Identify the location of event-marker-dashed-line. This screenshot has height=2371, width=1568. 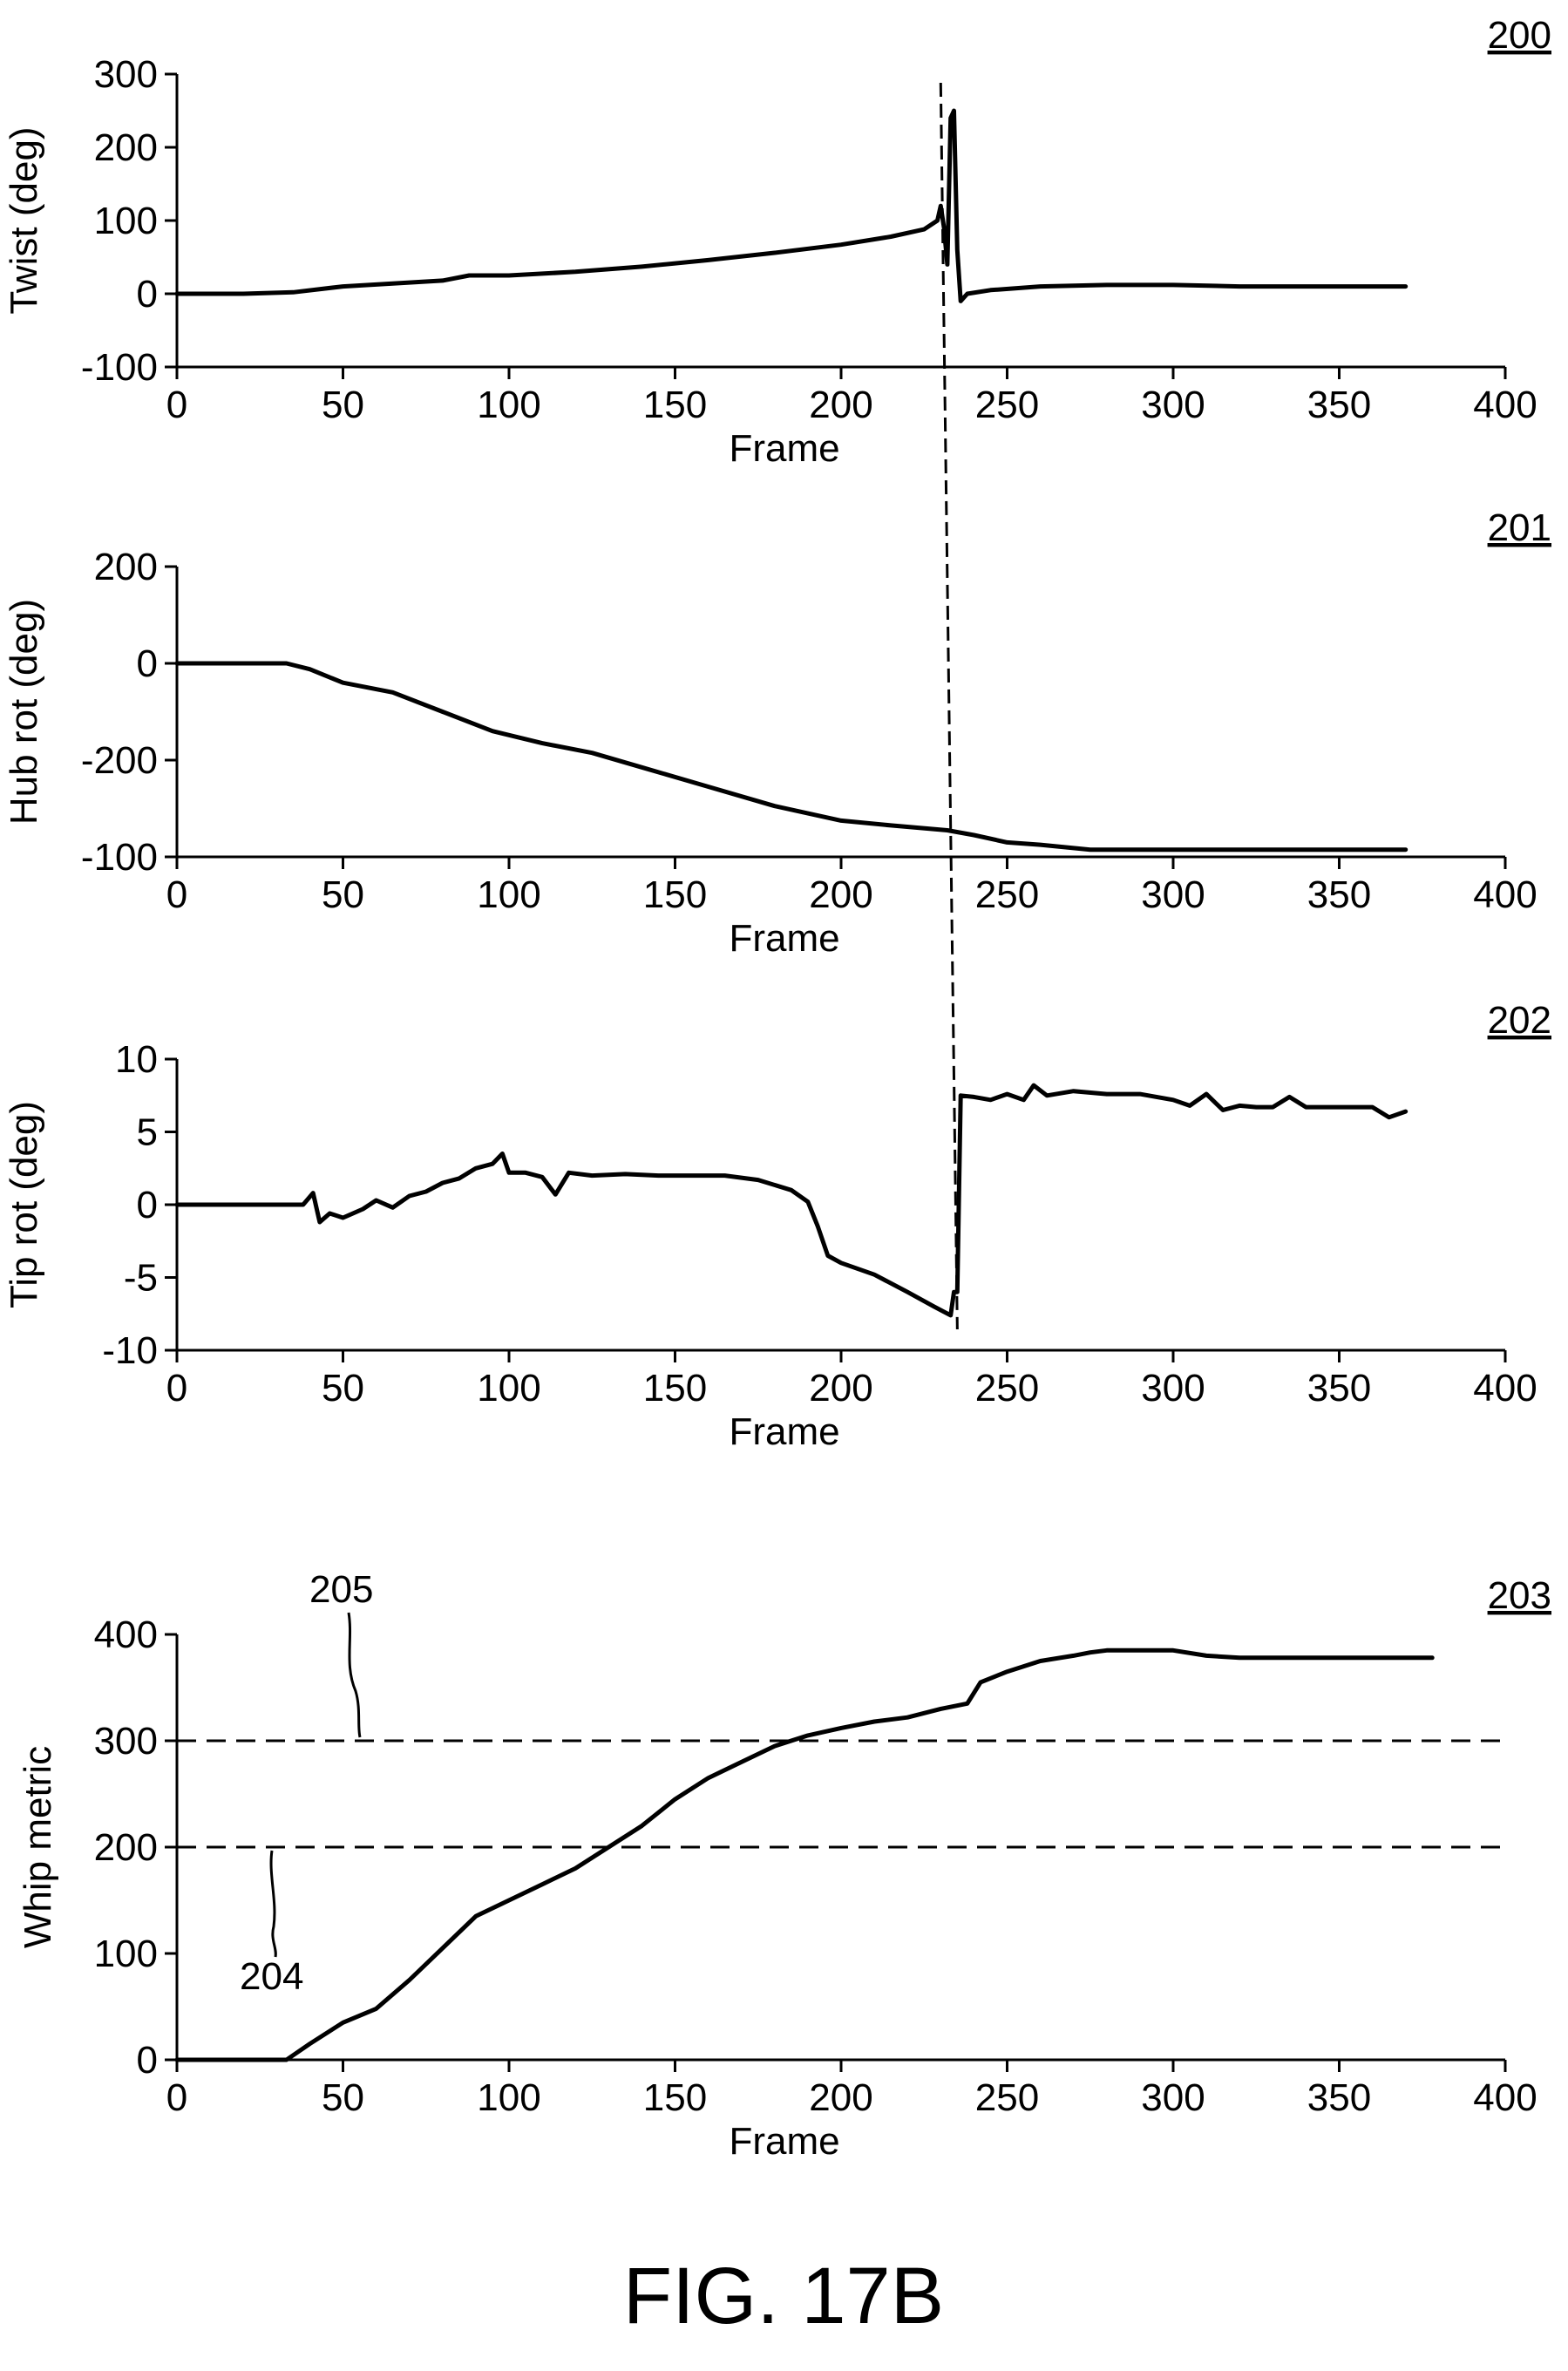
(949, 706).